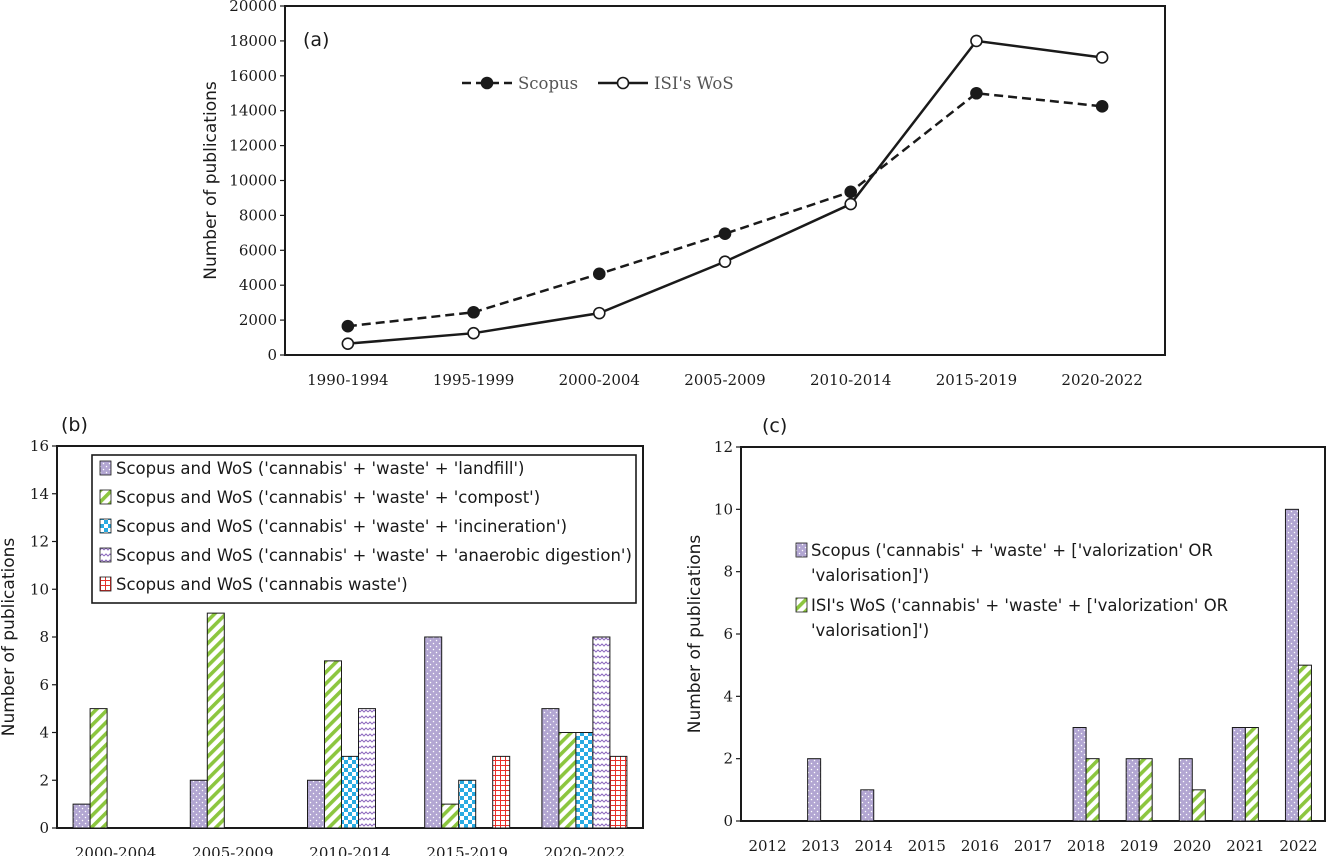 This screenshot has height=856, width=1331. What do you see at coordinates (347, 380) in the screenshot?
I see `x-tick-label: 1990-1994` at bounding box center [347, 380].